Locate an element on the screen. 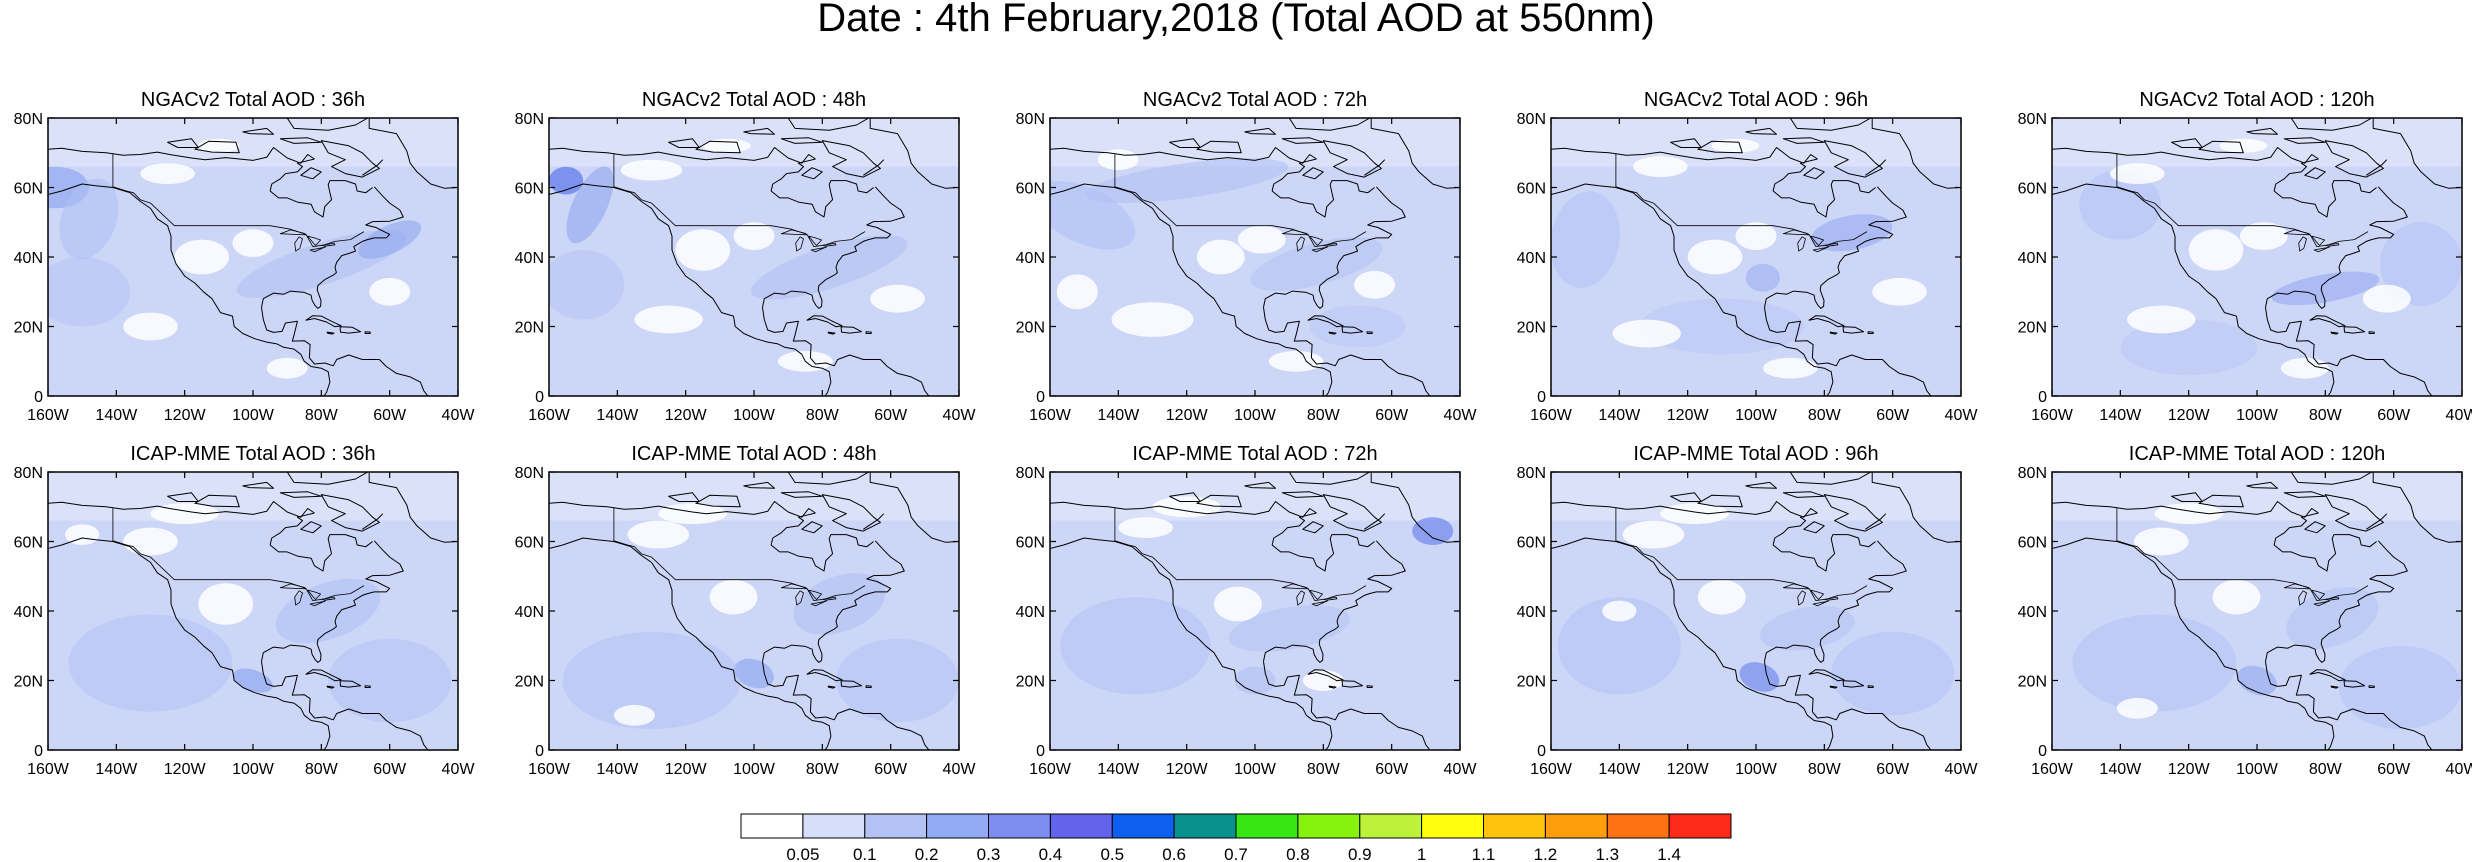  x-tick-label: 60W is located at coordinates (1392, 415).